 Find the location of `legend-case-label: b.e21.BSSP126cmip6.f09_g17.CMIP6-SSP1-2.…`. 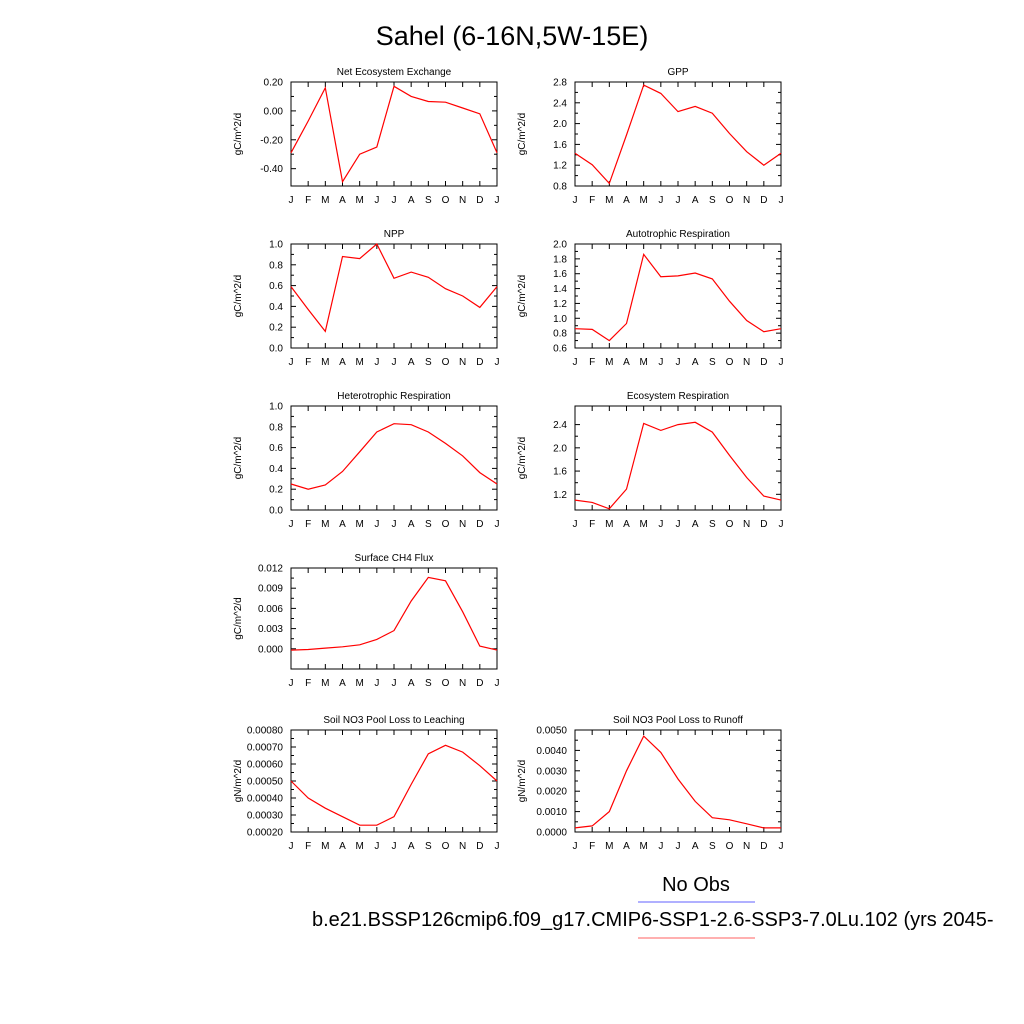

legend-case-label: b.e21.BSSP126cmip6.f09_g17.CMIP6-SSP1-2.… is located at coordinates (653, 920).